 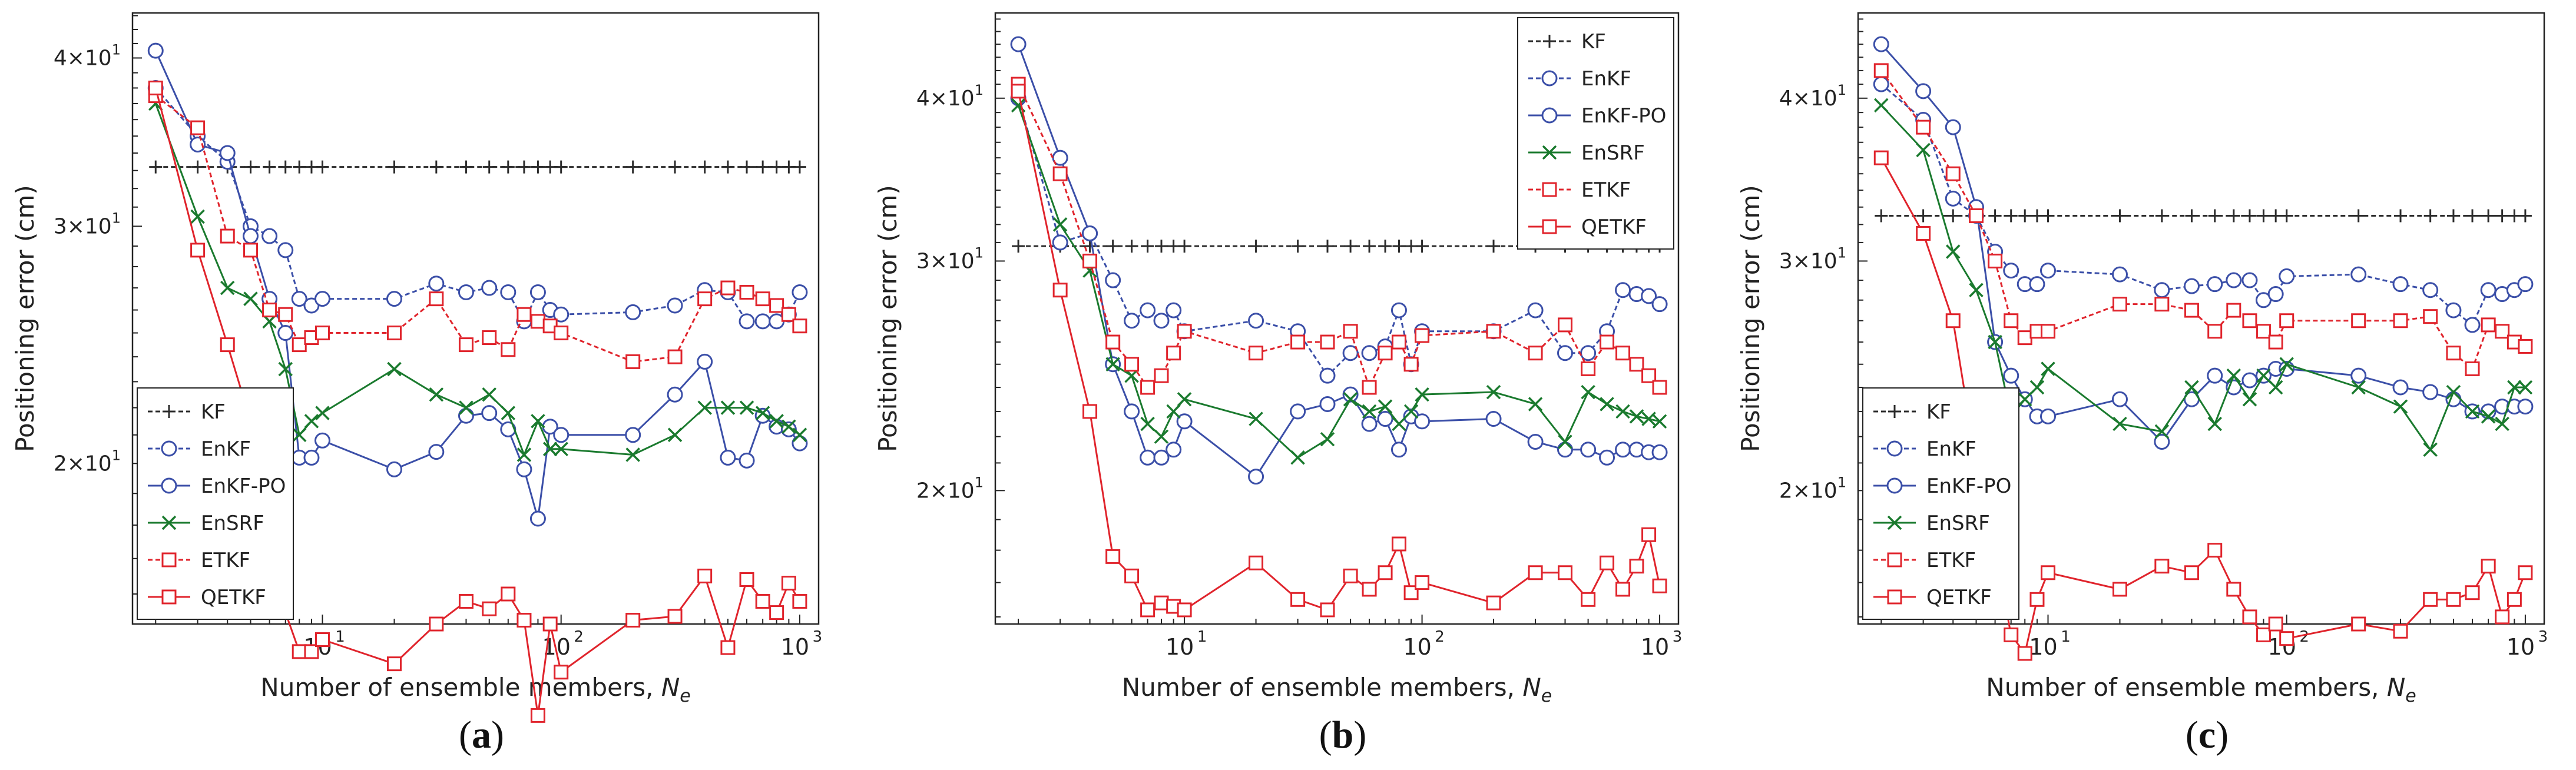 I want to click on panel-caption: (c), so click(x=2207, y=734).